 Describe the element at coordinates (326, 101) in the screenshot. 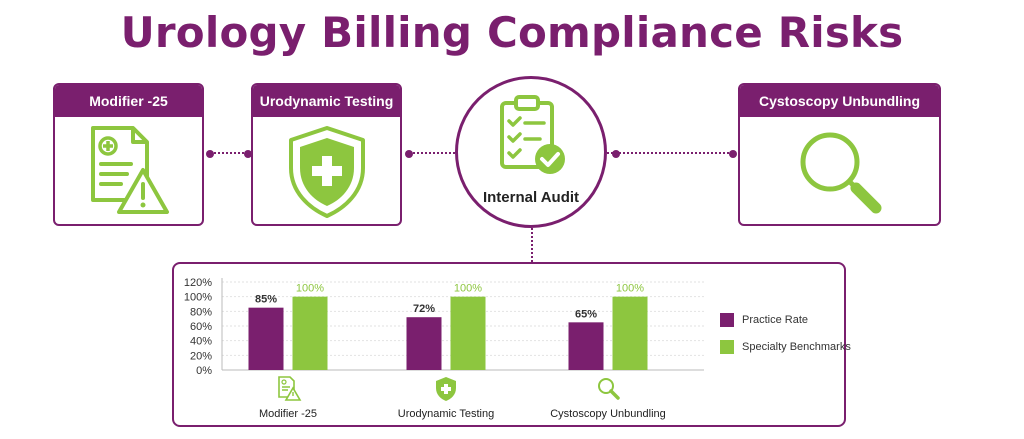

I see `card-title: Urodynamic Testing` at that location.